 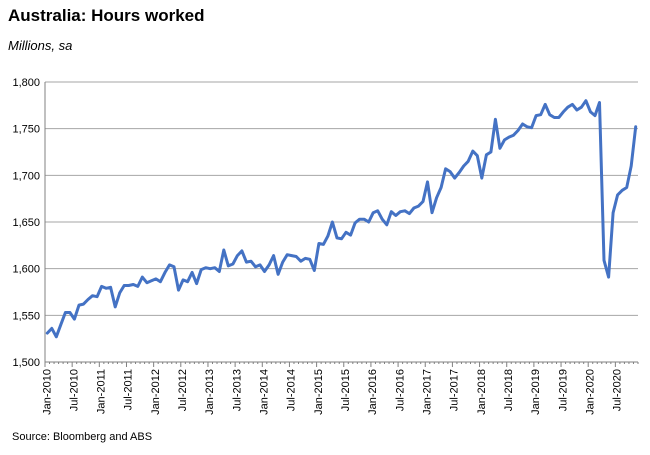 I want to click on x-tick-label: Jul-2011, so click(x=129, y=389).